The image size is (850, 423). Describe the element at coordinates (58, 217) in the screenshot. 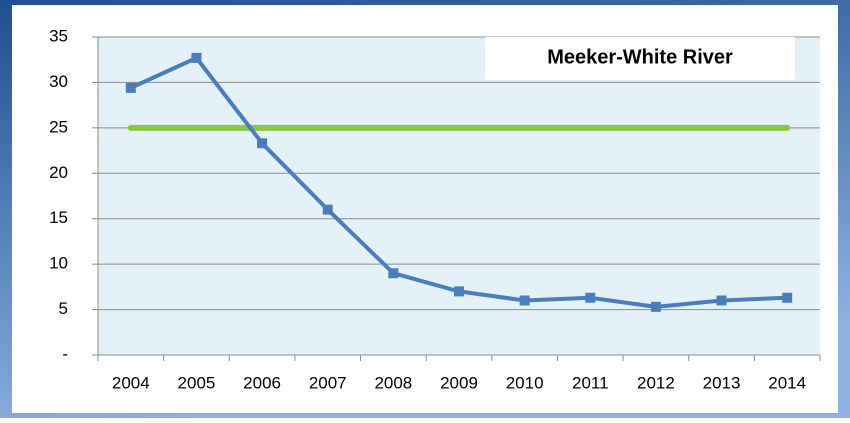

I see `y-tick-label: 15` at that location.